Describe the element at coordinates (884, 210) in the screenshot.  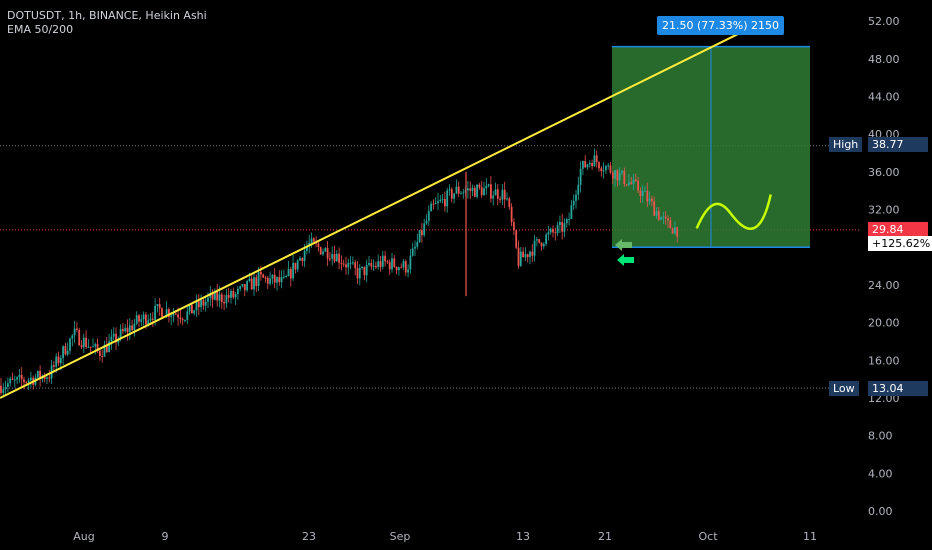
I see `y-tick-label: 32.00` at that location.